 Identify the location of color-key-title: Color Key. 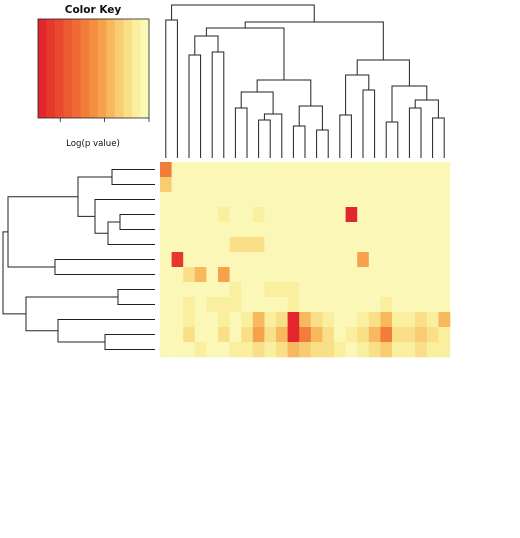
(93, 10).